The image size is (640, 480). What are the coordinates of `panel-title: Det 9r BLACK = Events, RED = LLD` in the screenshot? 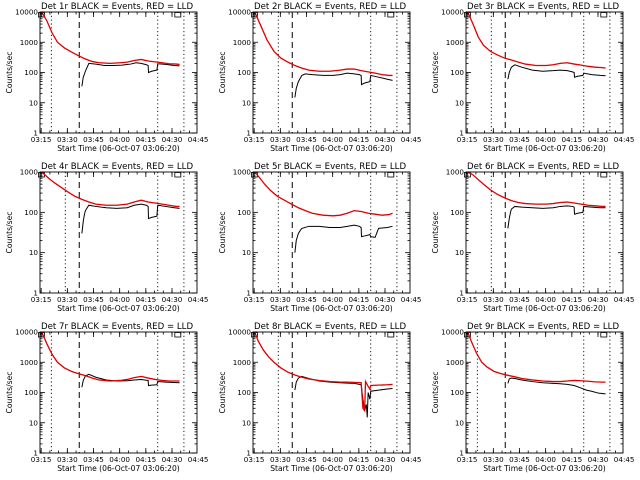 It's located at (543, 327).